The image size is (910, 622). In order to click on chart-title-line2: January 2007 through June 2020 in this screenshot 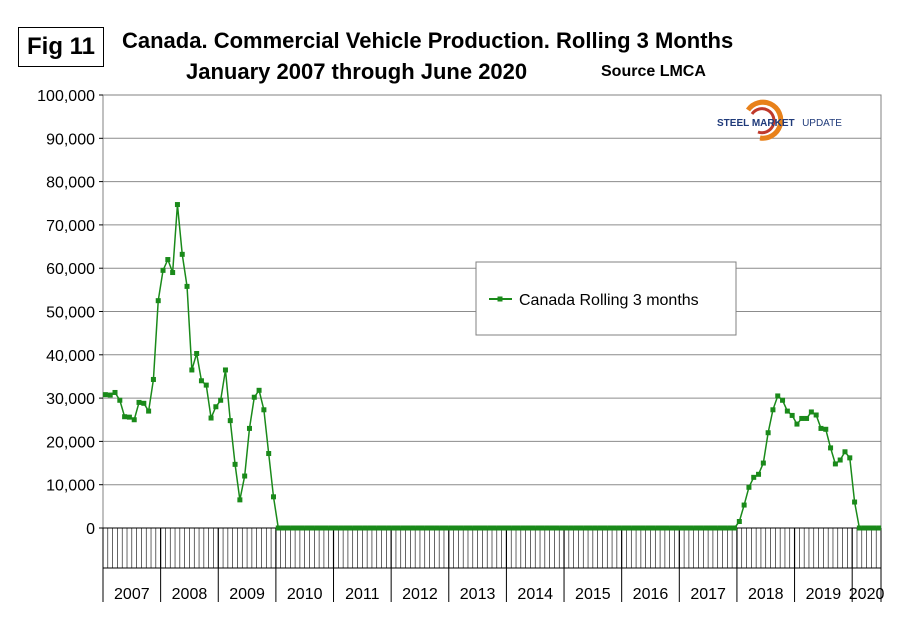, I will do `click(357, 71)`.